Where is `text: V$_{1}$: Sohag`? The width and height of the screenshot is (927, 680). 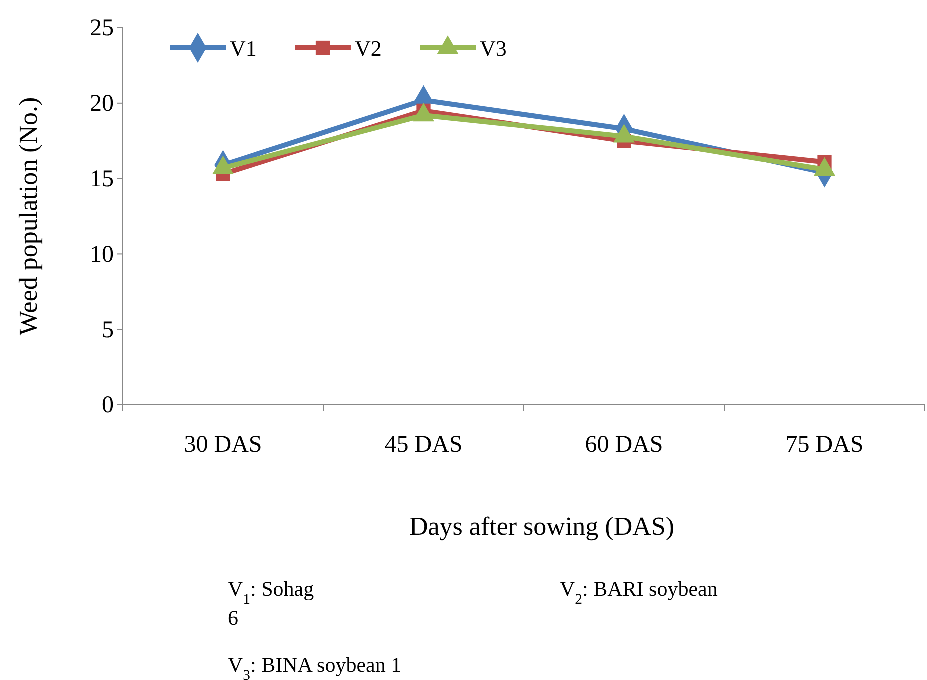
text: V$_{1}$: Sohag is located at coordinates (271, 592).